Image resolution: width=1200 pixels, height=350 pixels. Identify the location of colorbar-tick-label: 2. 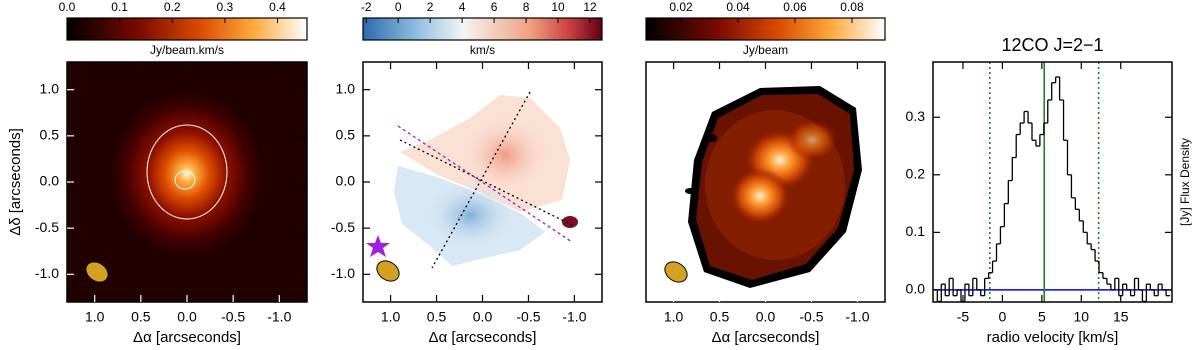
(430, 7).